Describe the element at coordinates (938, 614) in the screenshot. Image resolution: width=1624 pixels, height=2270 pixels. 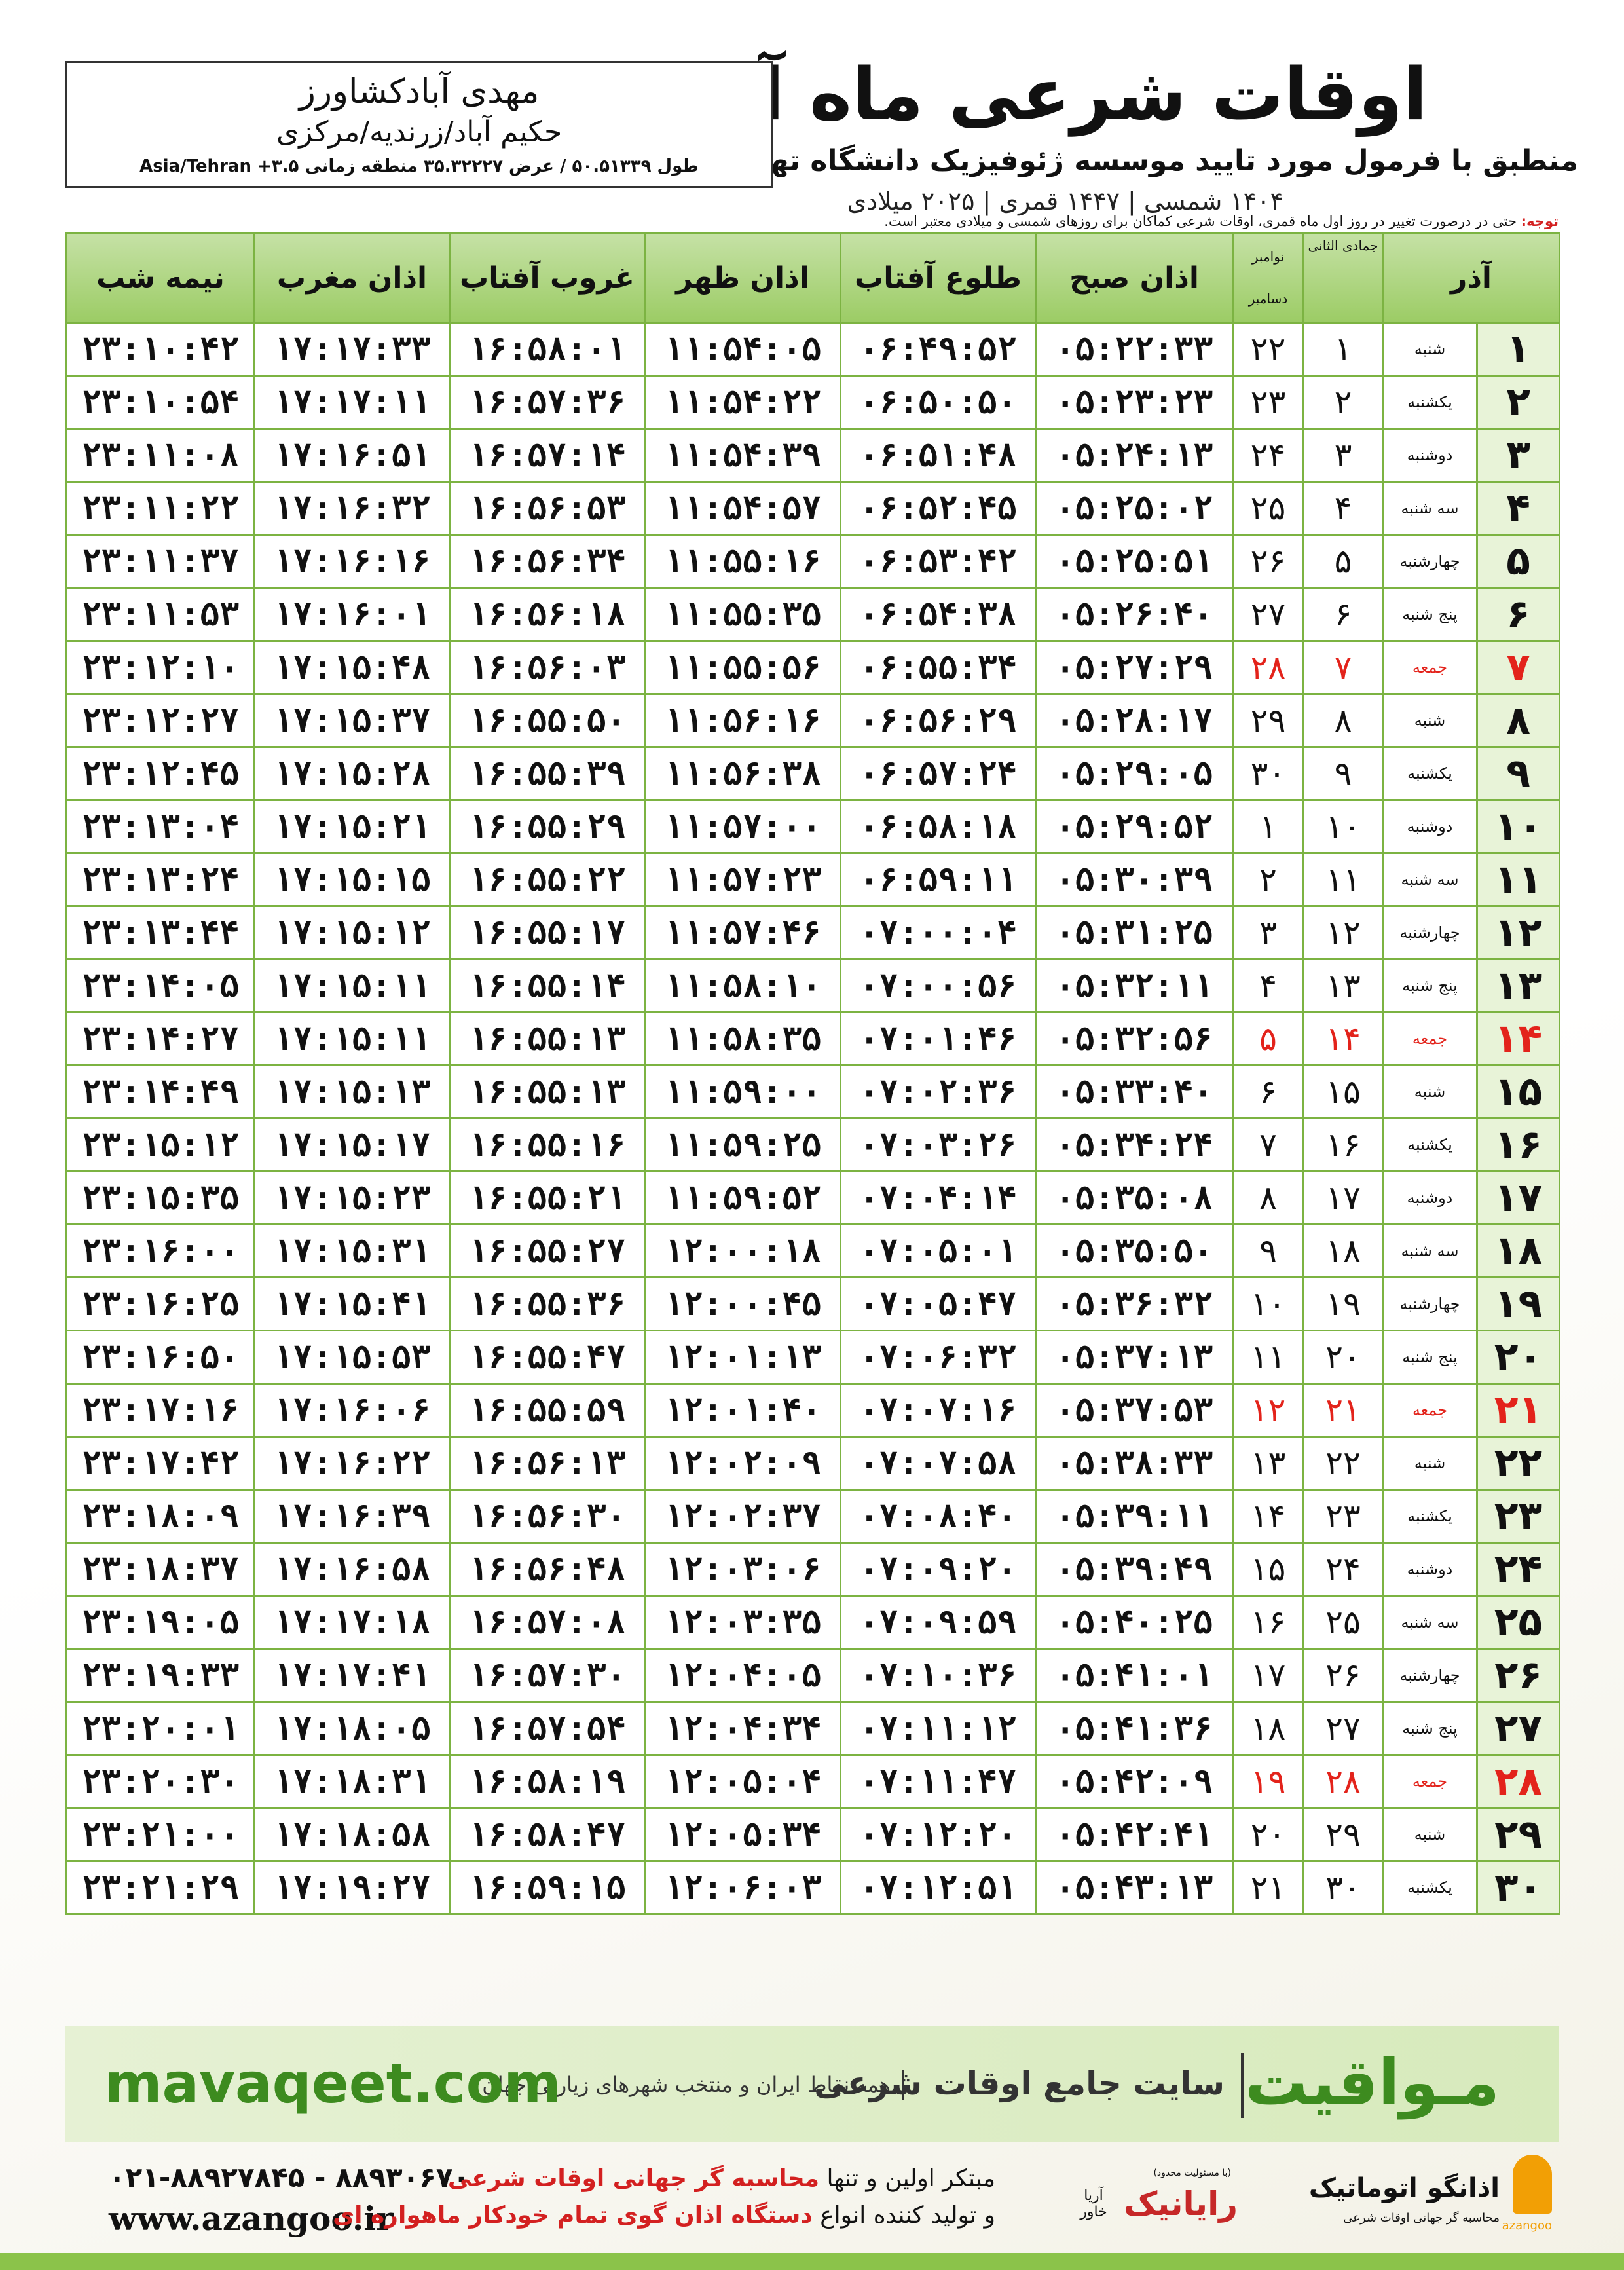
I see `table-cell: ۰۶:۵۴:۳۸` at that location.